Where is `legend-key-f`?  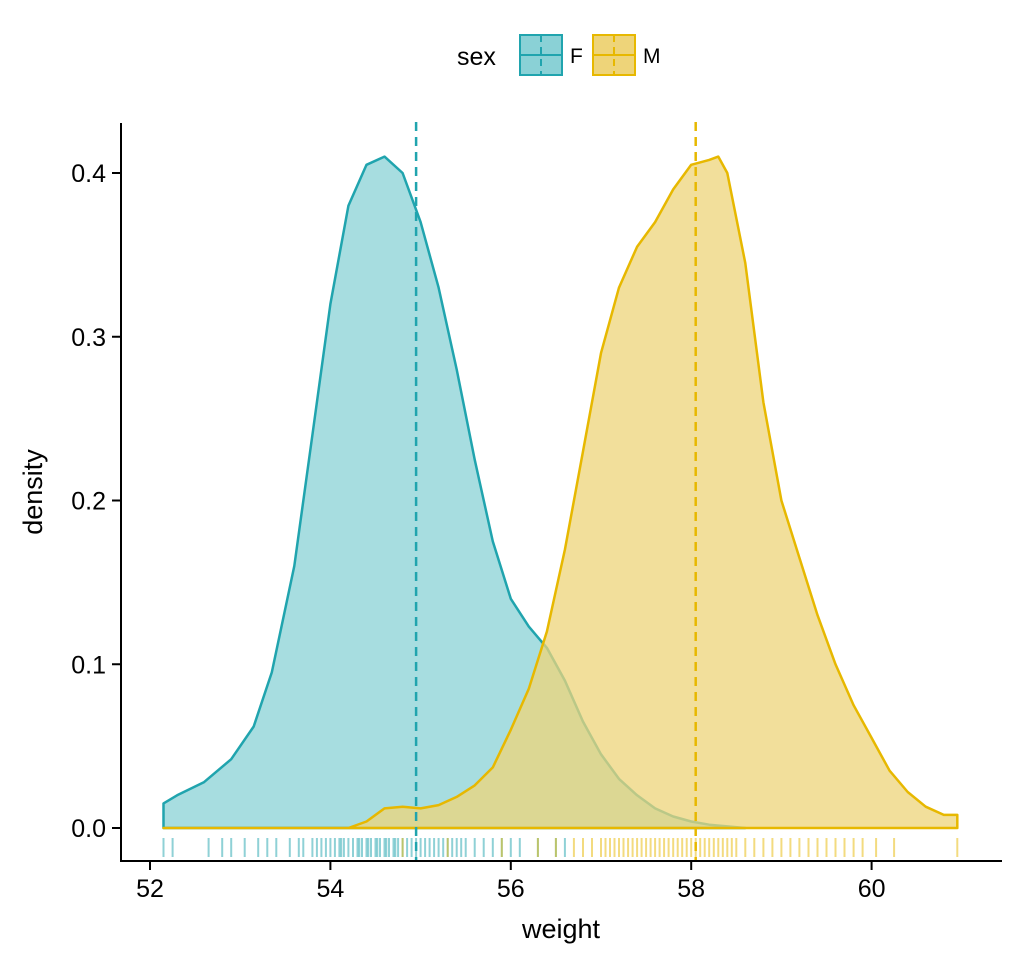 legend-key-f is located at coordinates (541, 55).